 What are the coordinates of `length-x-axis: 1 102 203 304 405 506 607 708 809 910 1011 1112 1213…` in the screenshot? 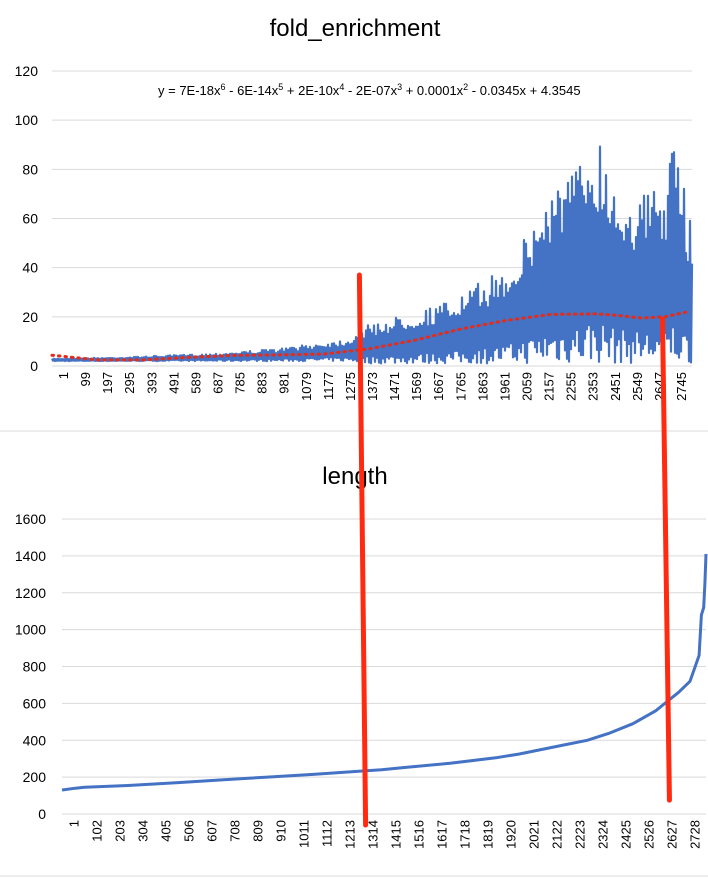 It's located at (385, 834).